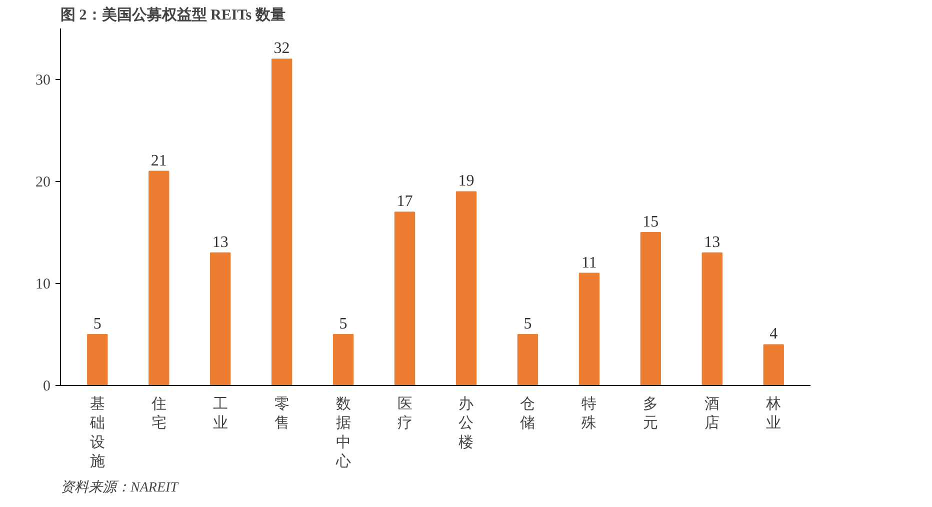  I want to click on y-tick-label: 0, so click(46, 386).